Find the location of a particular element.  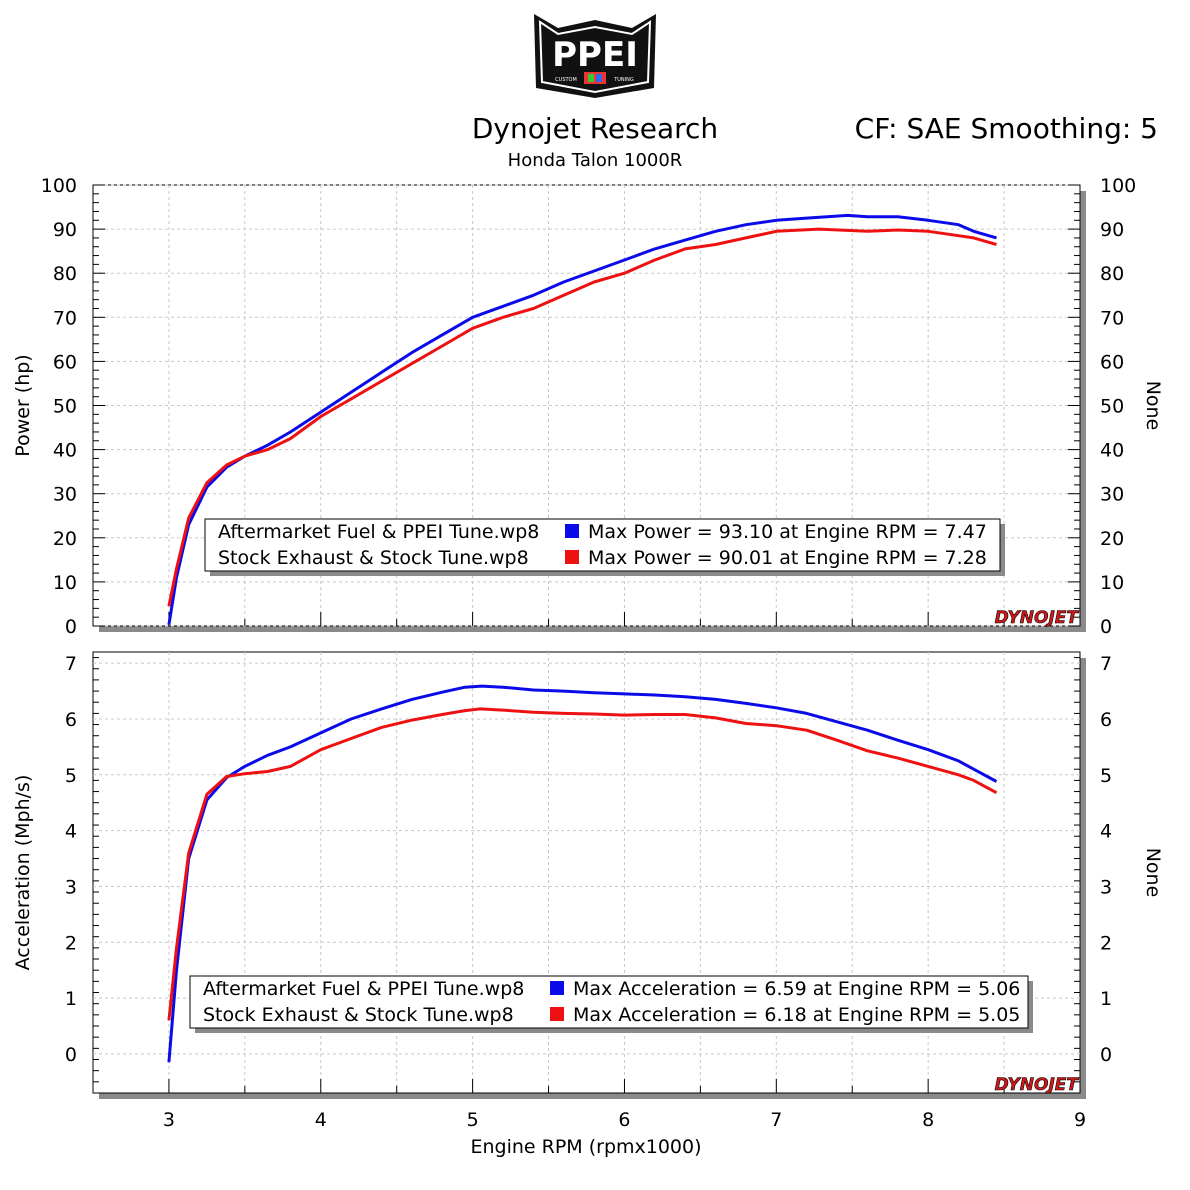

y-tick-label: 50 is located at coordinates (65, 407).